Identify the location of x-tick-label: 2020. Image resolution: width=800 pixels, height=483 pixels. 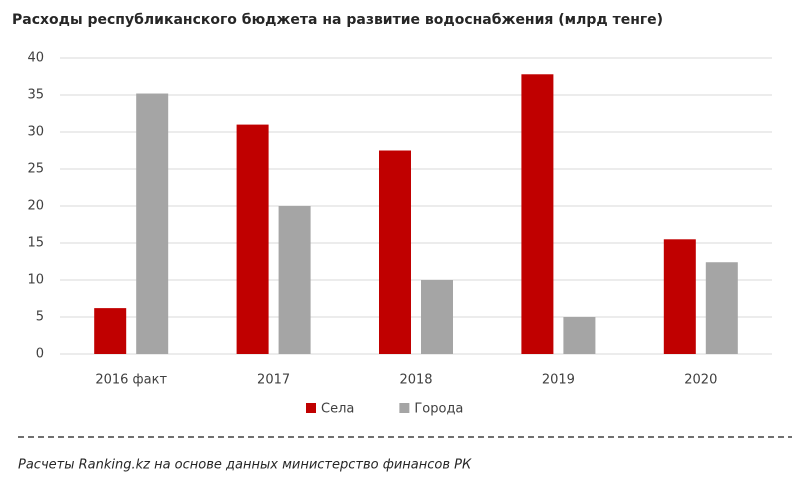
(700, 380).